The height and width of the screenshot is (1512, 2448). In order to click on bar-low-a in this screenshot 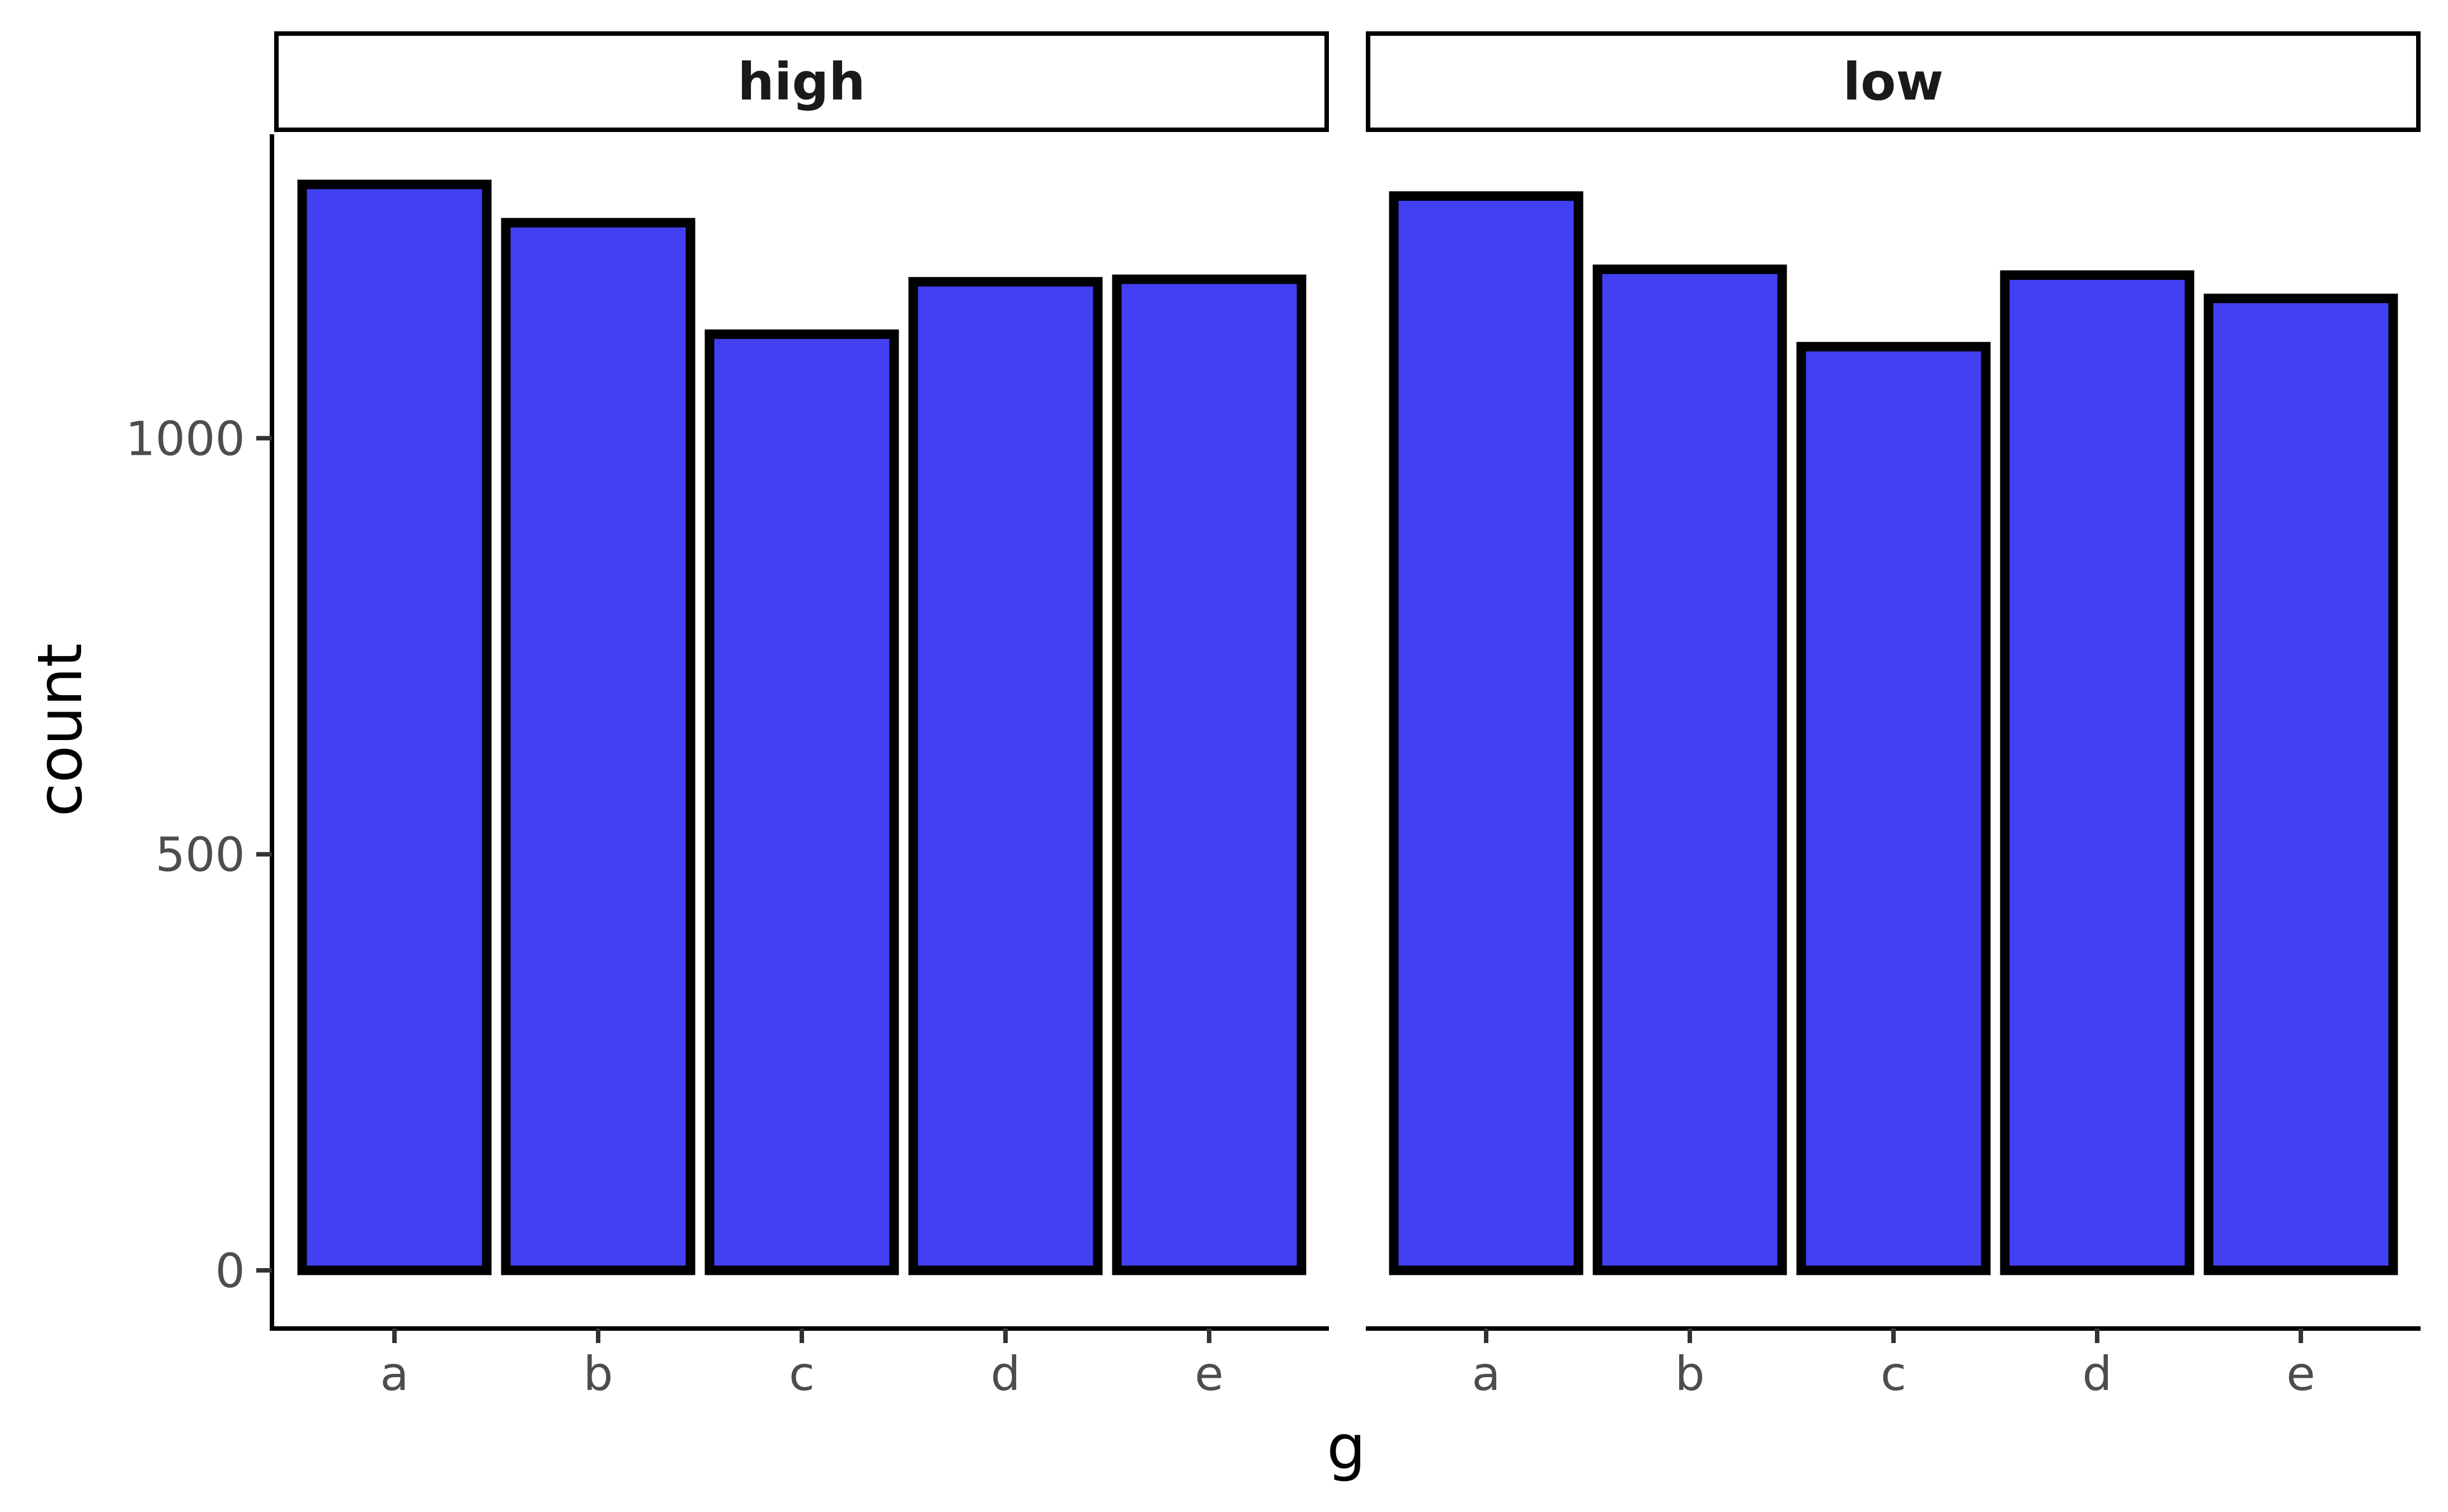, I will do `click(1486, 733)`.